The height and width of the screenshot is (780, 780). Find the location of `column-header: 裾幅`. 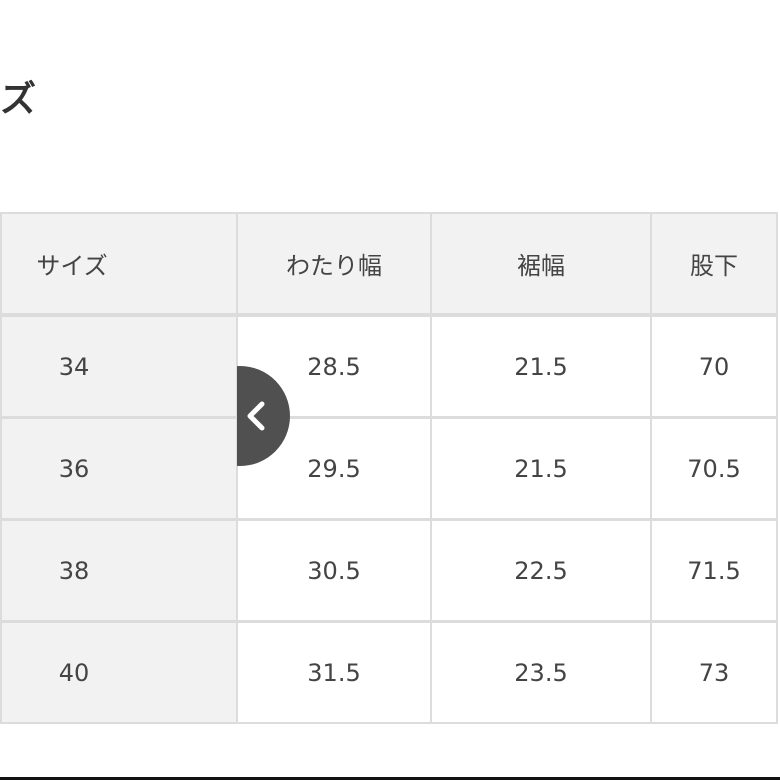

column-header: 裾幅 is located at coordinates (541, 263).